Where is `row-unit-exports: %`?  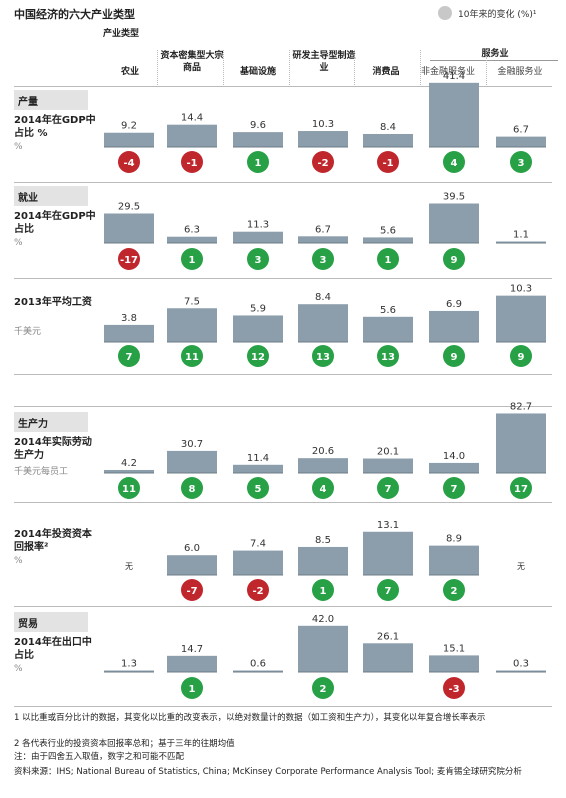 row-unit-exports: % is located at coordinates (18, 669).